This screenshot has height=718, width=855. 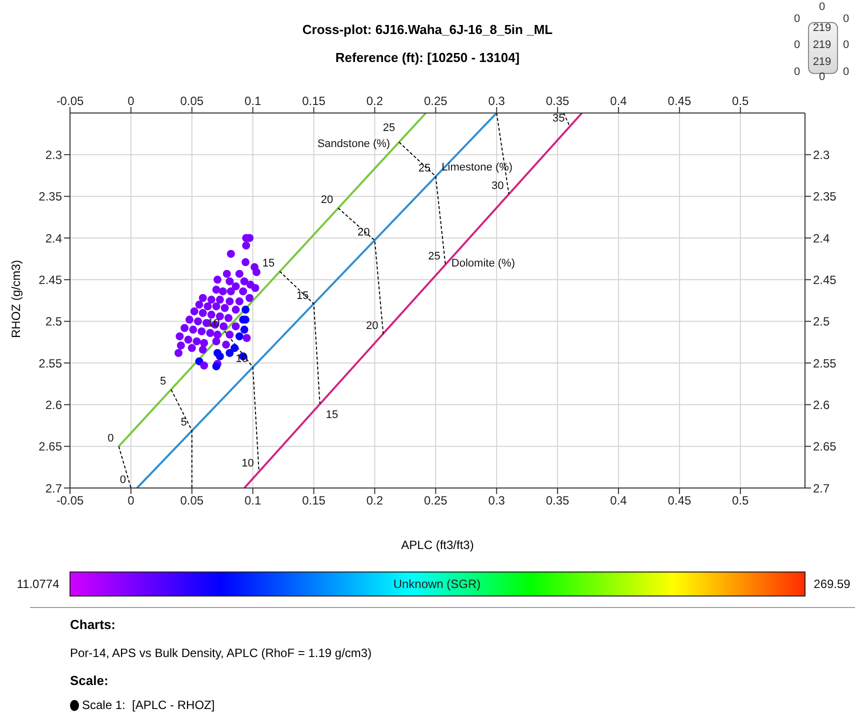 I want to click on x-tick-label: 0.05, so click(x=192, y=101).